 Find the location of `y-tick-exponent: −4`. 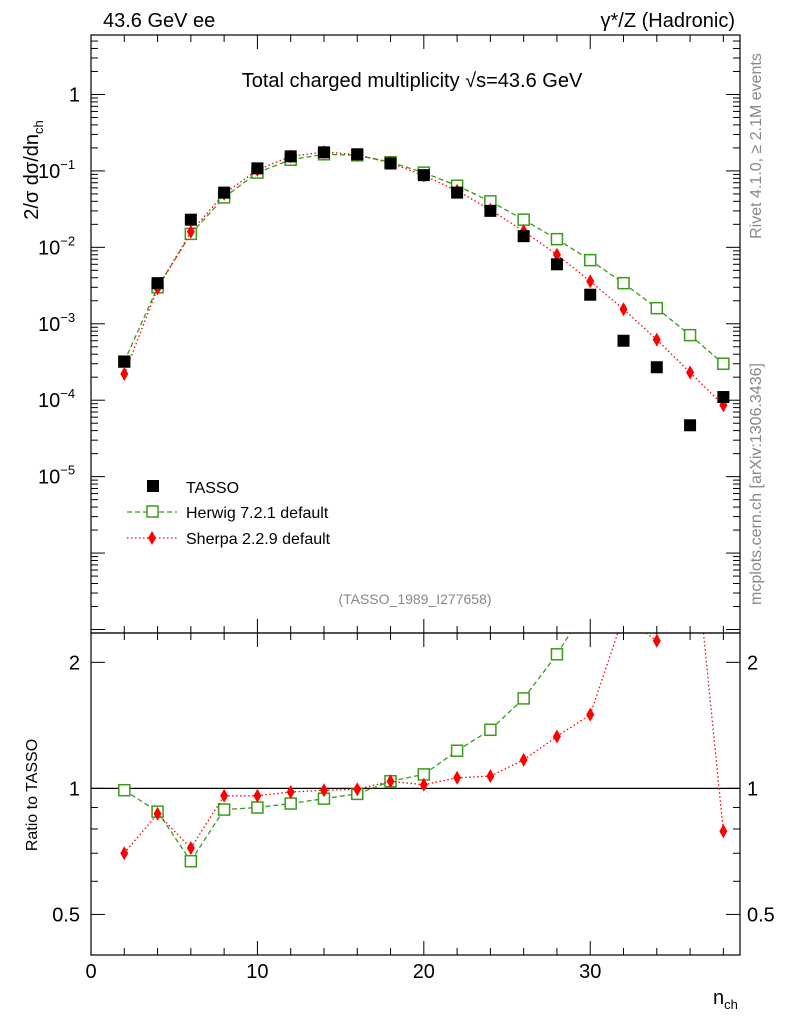

y-tick-exponent: −4 is located at coordinates (67, 393).